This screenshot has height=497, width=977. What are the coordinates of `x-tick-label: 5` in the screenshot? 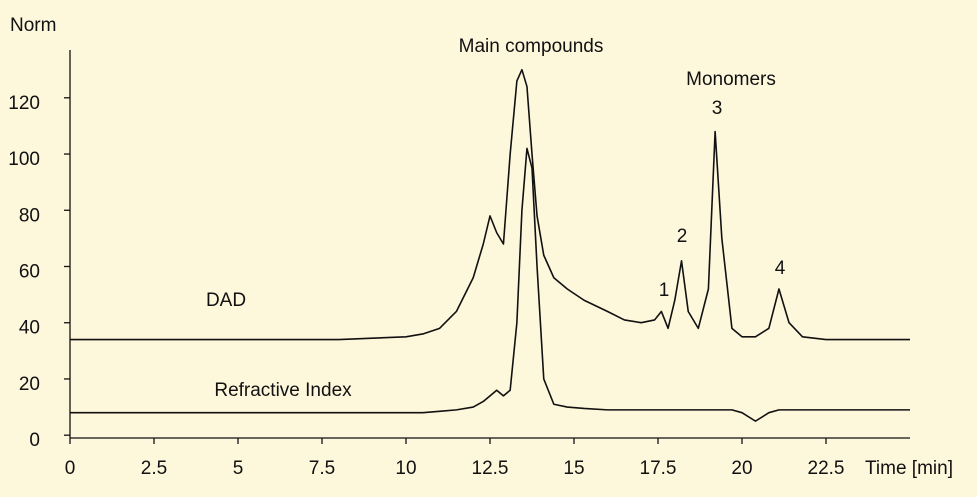 It's located at (238, 468).